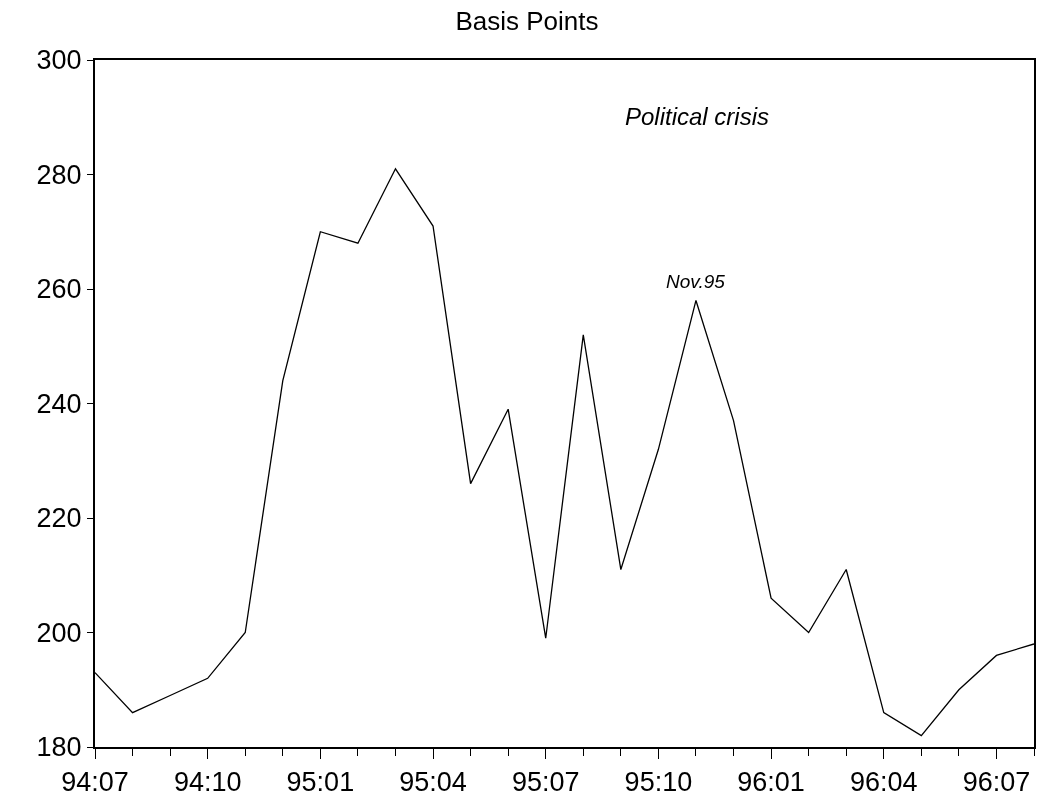  What do you see at coordinates (697, 116) in the screenshot?
I see `annotation: Political crisis` at bounding box center [697, 116].